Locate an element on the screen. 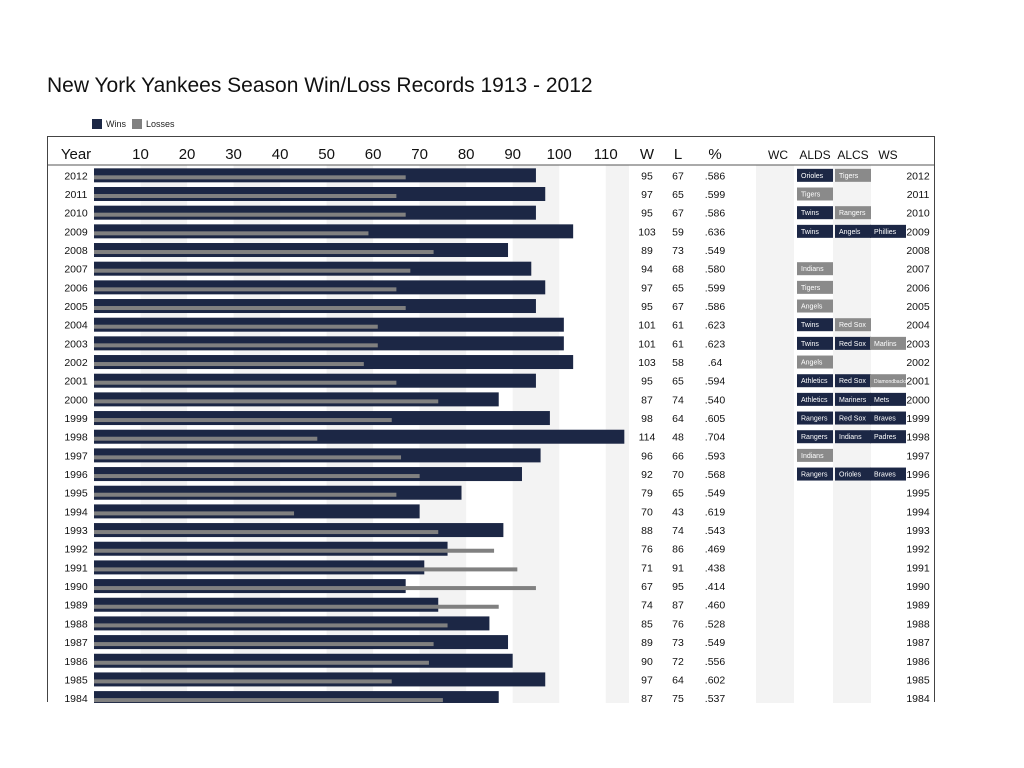  year-label: 1985 is located at coordinates (76, 680).